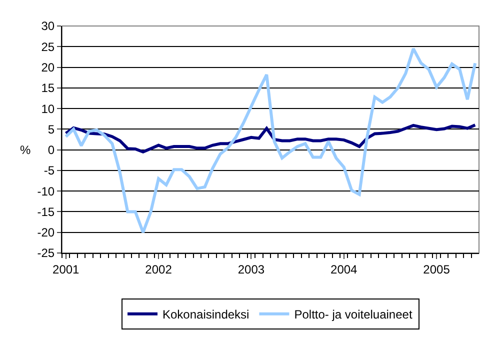 This screenshot has height=341, width=494. What do you see at coordinates (436, 269) in the screenshot?
I see `x-tick-label: 2005` at bounding box center [436, 269].